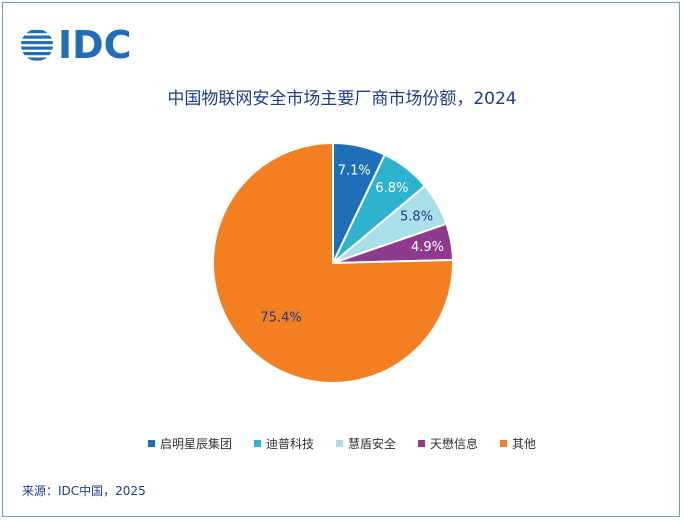  I want to click on legend-item-2: 慧盾安全, so click(365, 443).